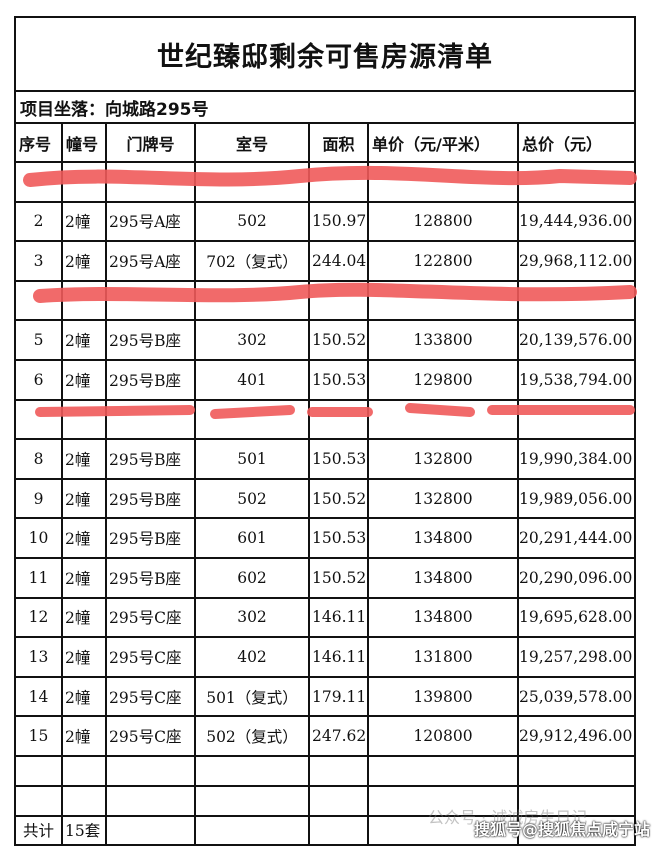  What do you see at coordinates (338, 261) in the screenshot?
I see `cell-area: 244.04` at bounding box center [338, 261].